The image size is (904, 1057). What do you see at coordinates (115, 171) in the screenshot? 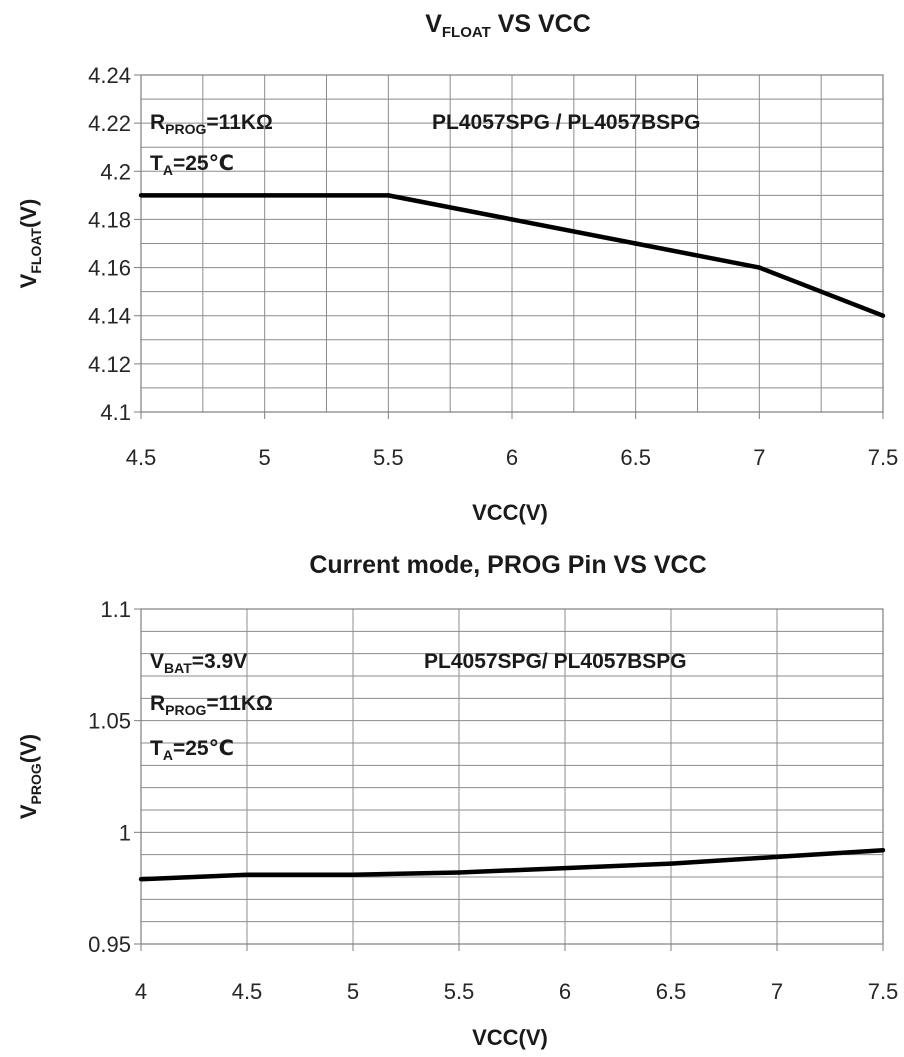
I see `y-tick-label: 4.2` at bounding box center [115, 171].